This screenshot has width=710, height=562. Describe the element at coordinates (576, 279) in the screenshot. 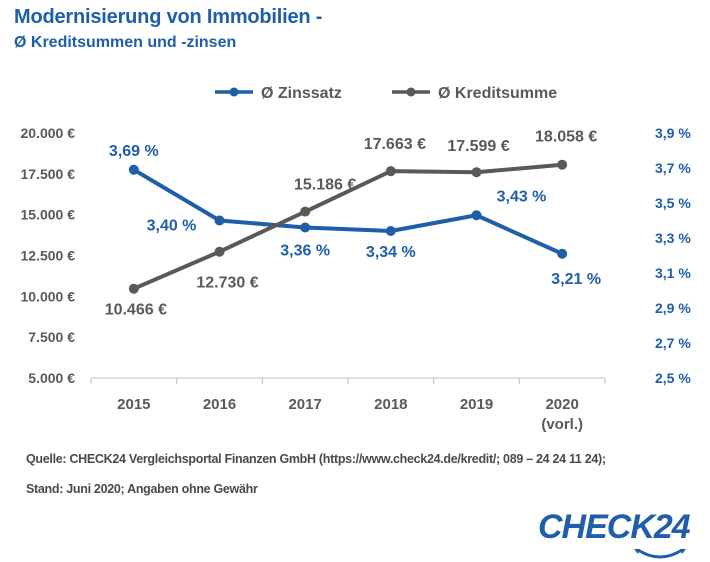

I see `data-label: 3,21 %` at that location.